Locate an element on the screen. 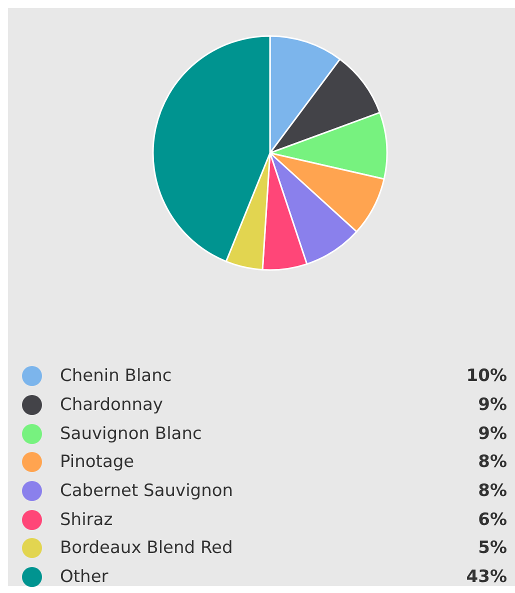 This screenshot has width=515, height=593. legend-label: Chardonnay is located at coordinates (112, 405).